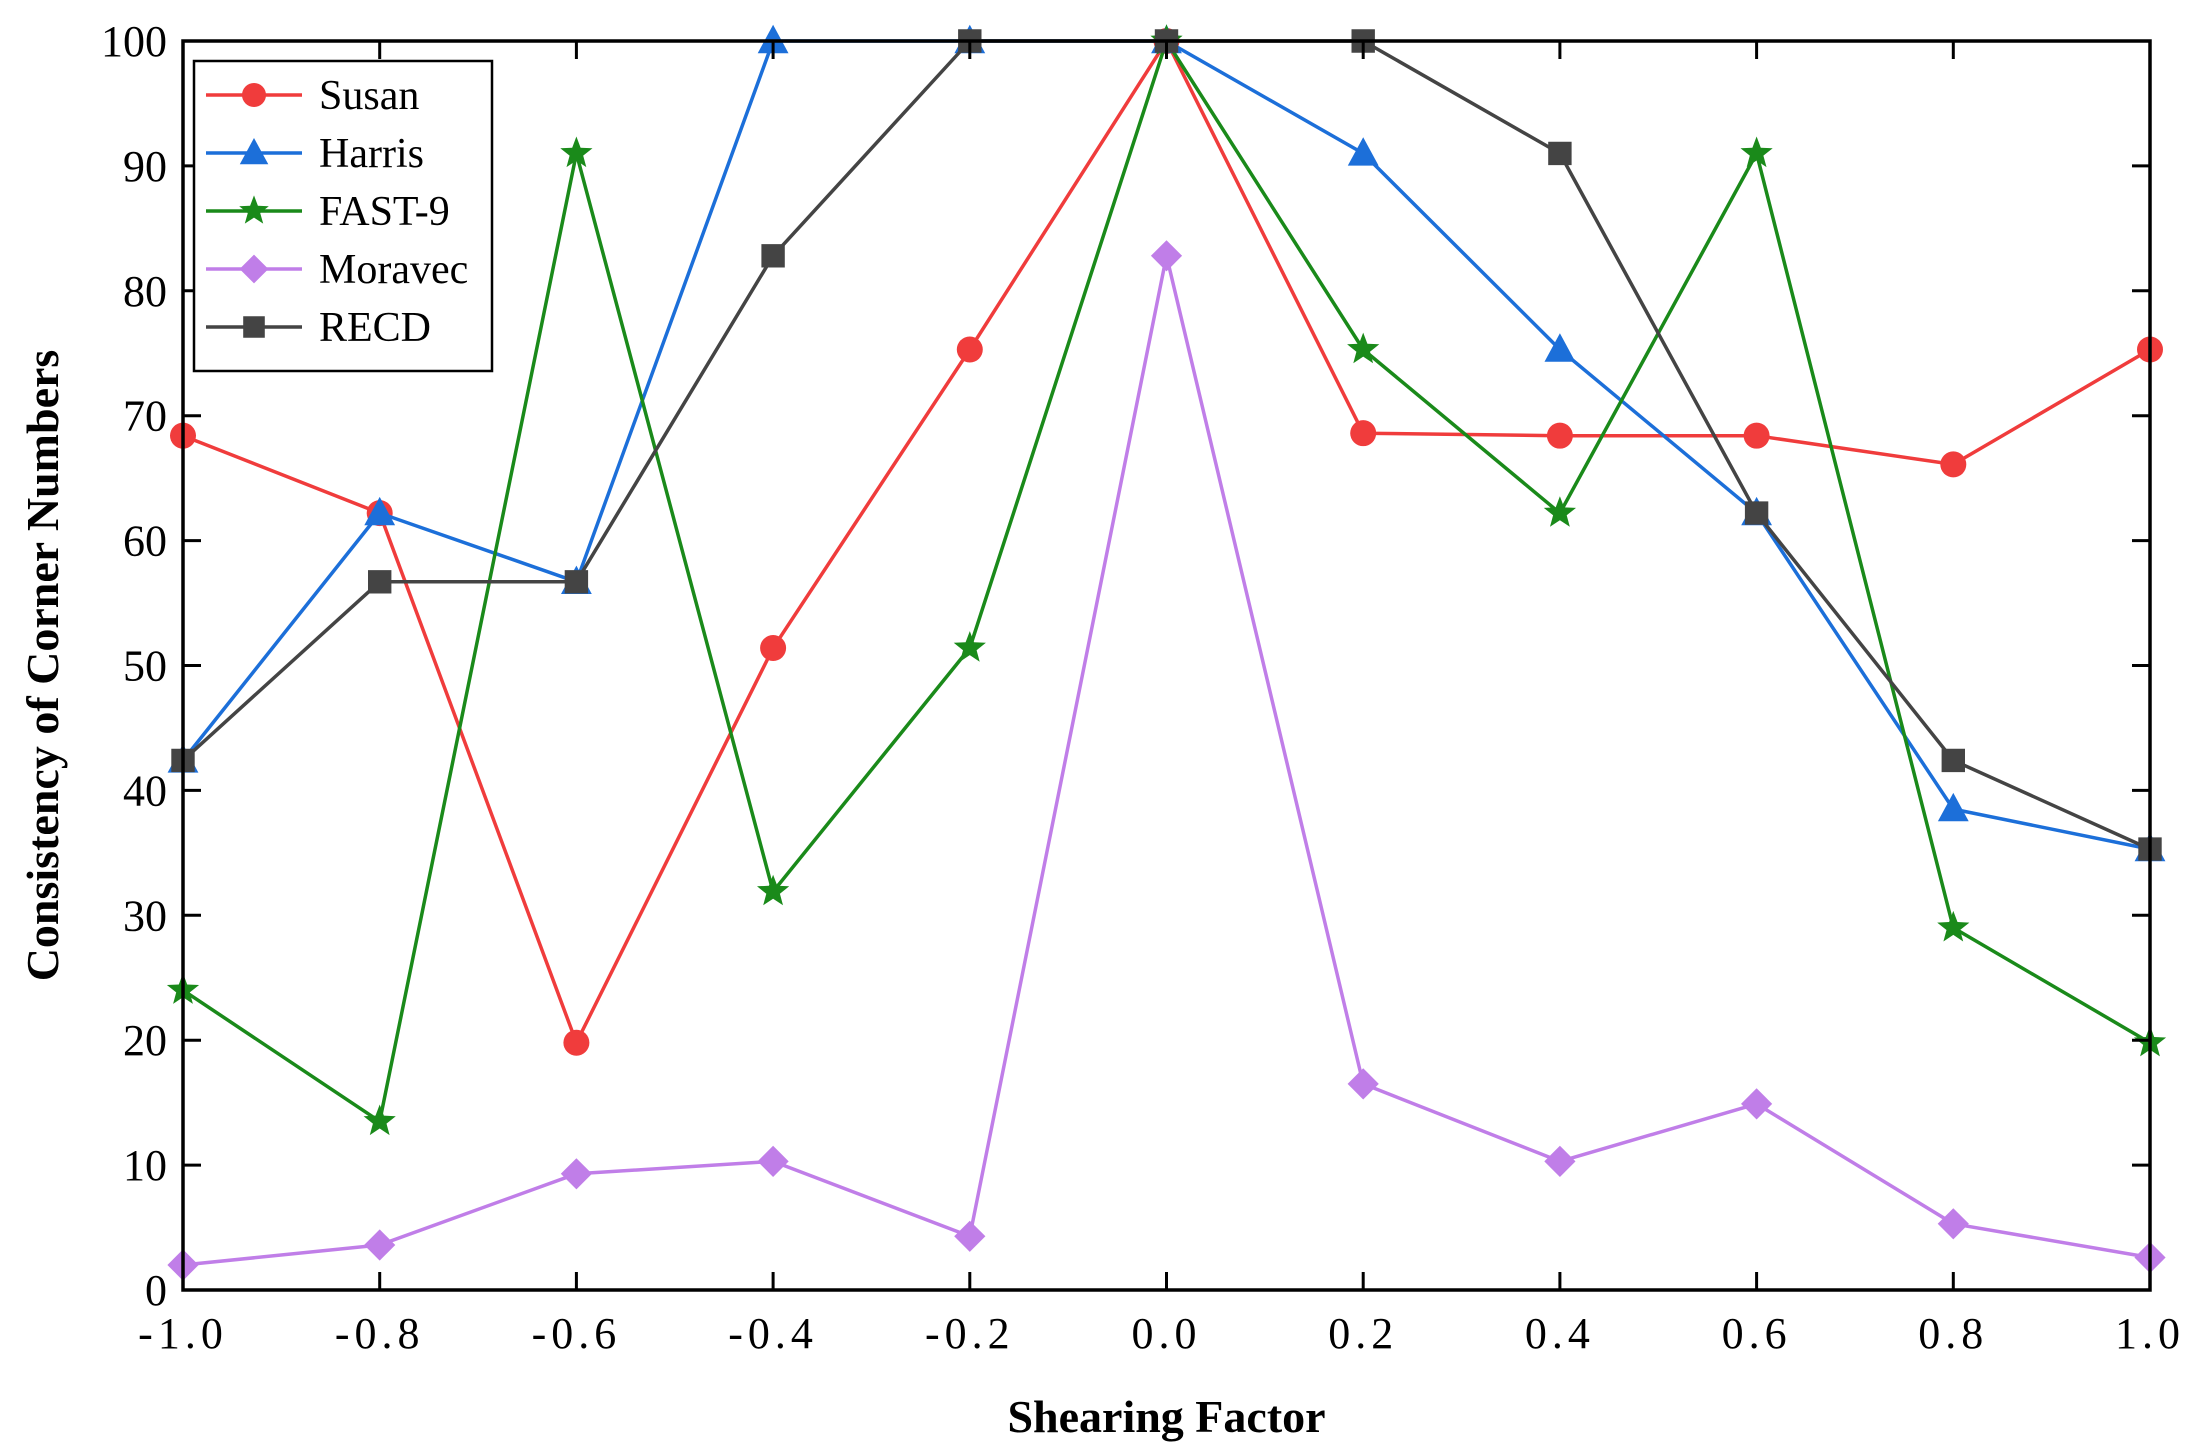 The height and width of the screenshot is (1455, 2205). I want to click on x-tick-label: 1.0, so click(2150, 1333).